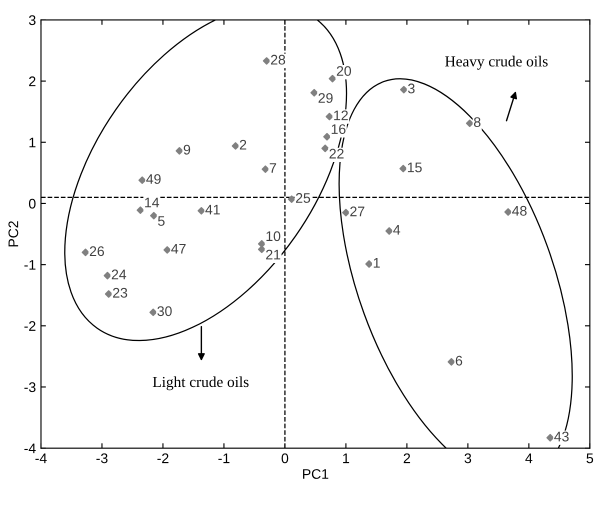 Image resolution: width=594 pixels, height=511 pixels. What do you see at coordinates (97, 251) in the screenshot?
I see `annotation: 26` at bounding box center [97, 251].